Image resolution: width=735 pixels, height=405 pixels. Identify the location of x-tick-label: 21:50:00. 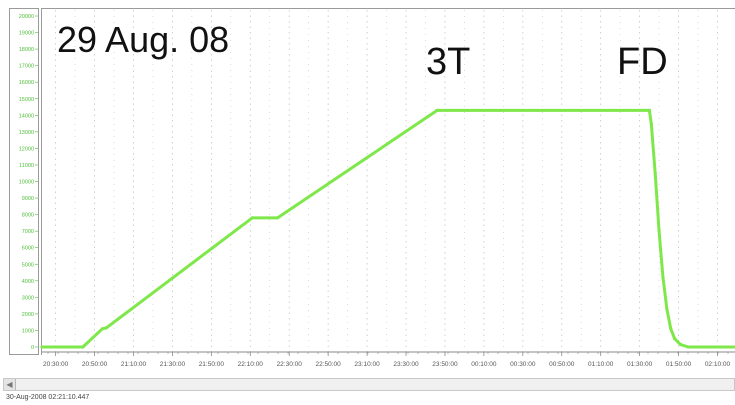
(212, 364).